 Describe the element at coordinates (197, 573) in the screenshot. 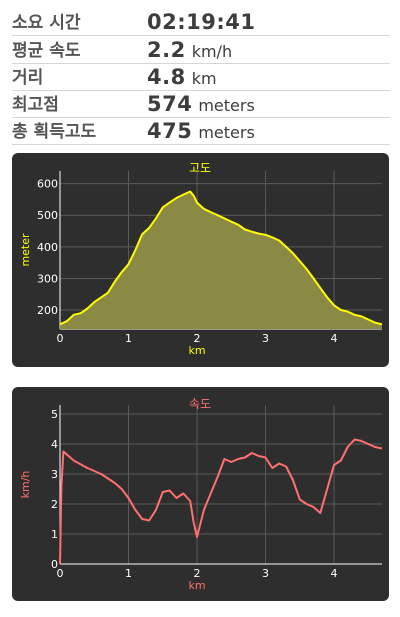

I see `speed-x-tick-label: 2` at that location.